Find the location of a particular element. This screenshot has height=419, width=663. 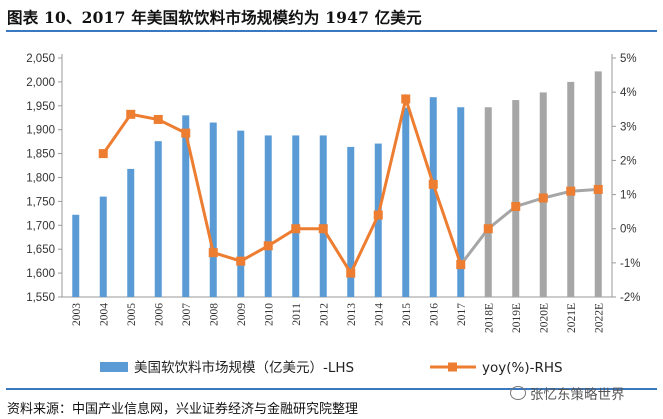

x-tick-label: 2020E is located at coordinates (544, 318).